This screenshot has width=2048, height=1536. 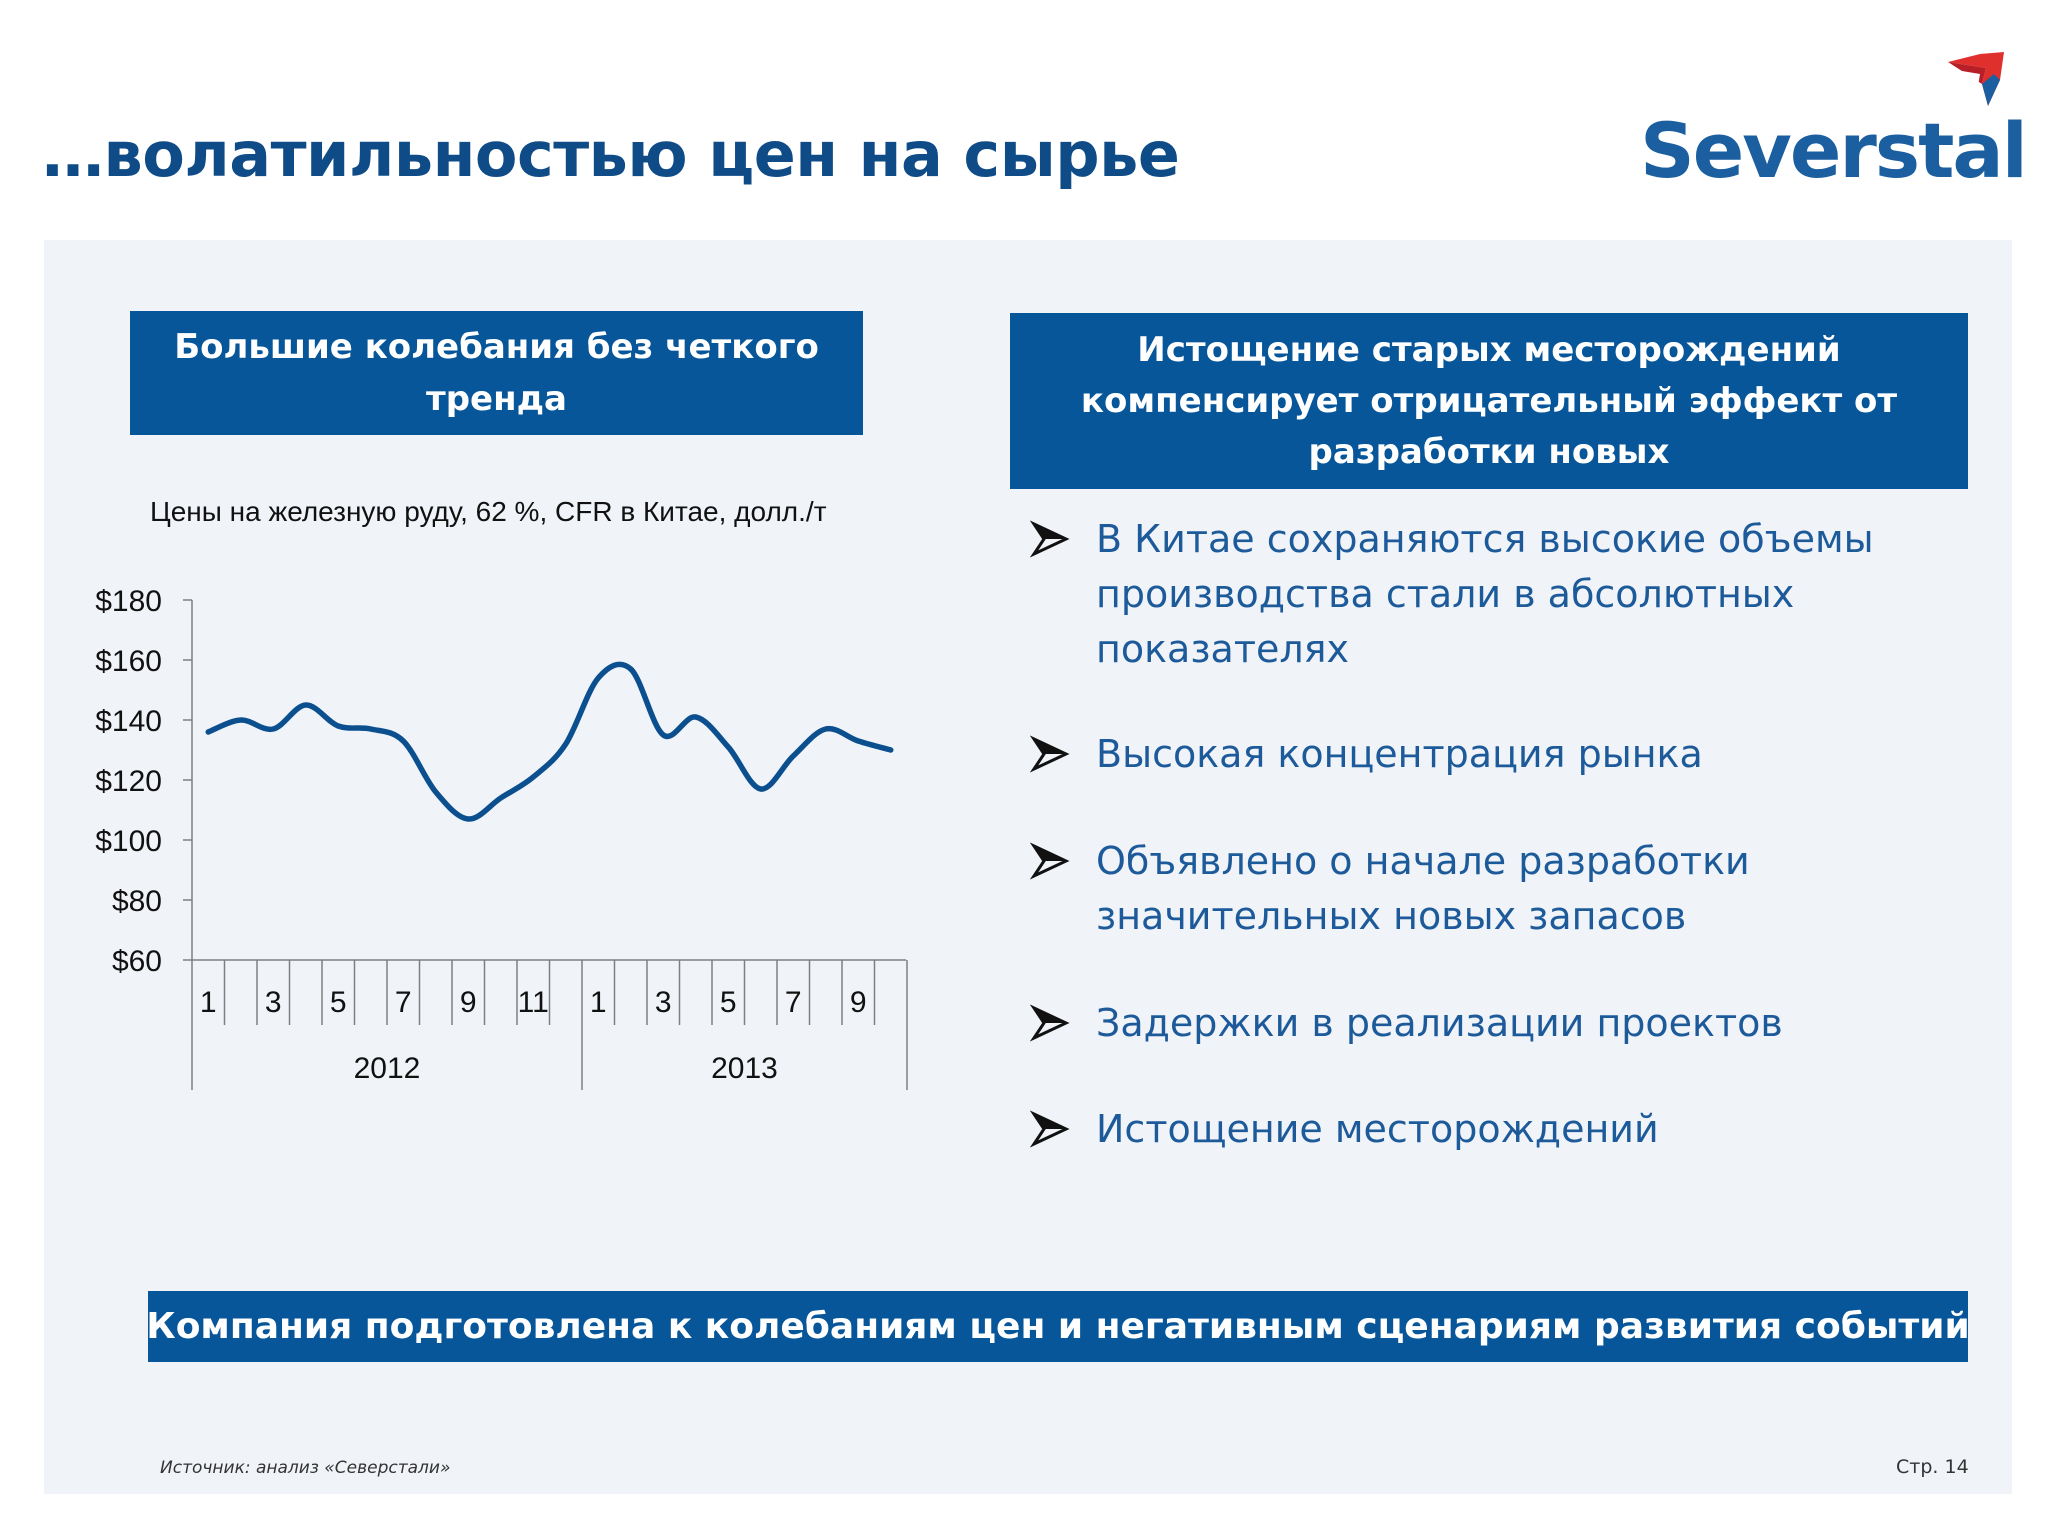 What do you see at coordinates (496, 373) in the screenshot?
I see `left-header-box: Большие колебания без четкого тренда` at bounding box center [496, 373].